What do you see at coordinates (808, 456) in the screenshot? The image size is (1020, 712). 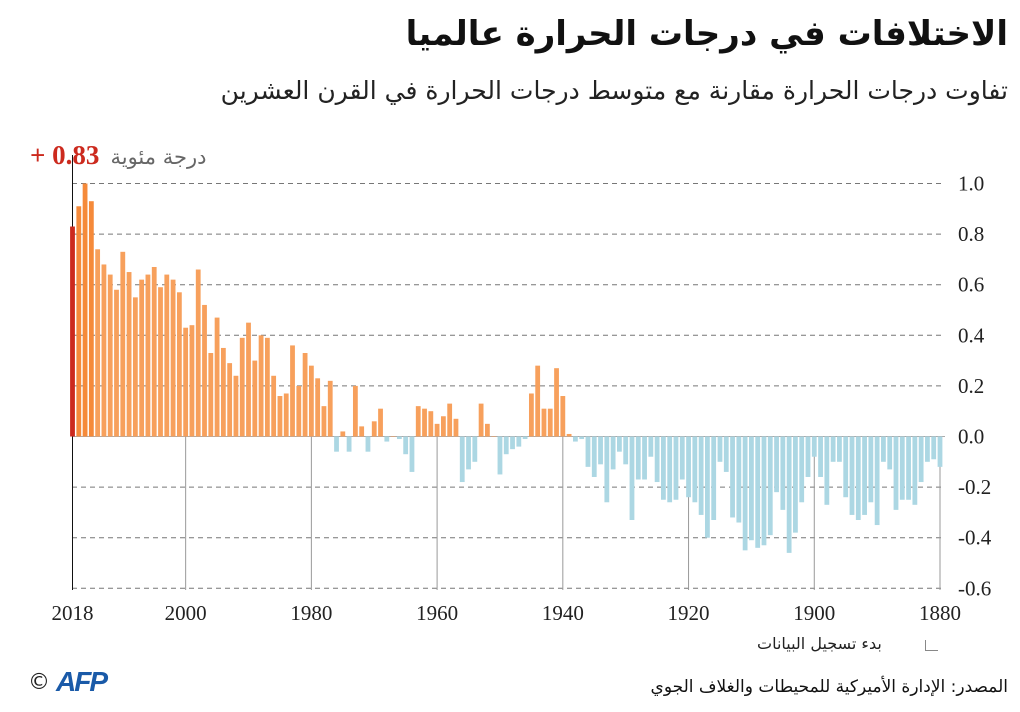 I see `bar-1901` at bounding box center [808, 456].